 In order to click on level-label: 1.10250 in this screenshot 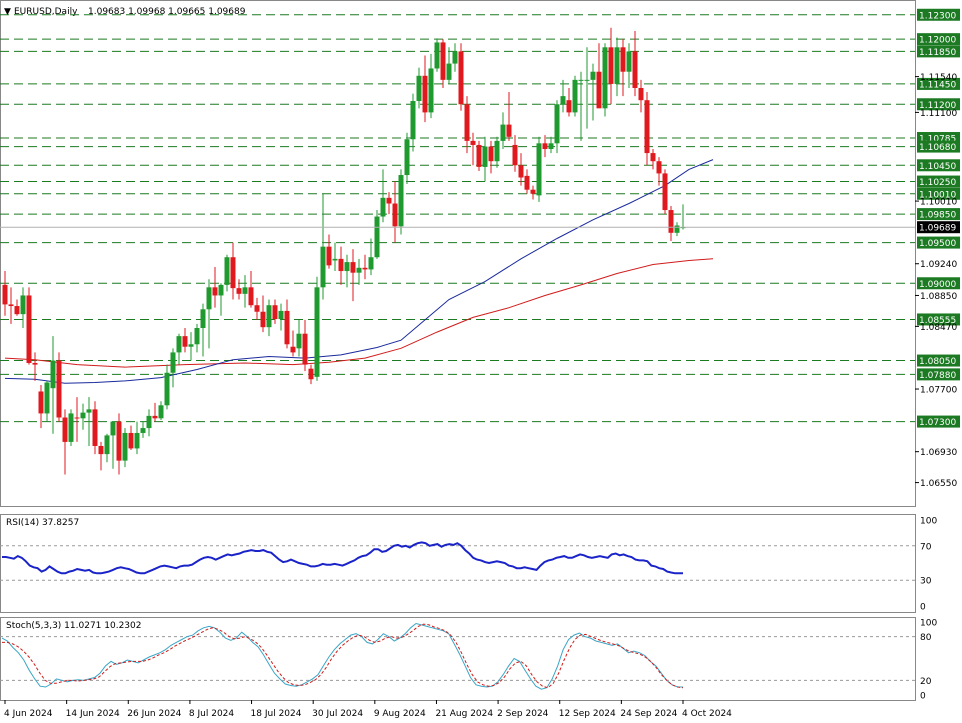, I will do `click(937, 183)`.